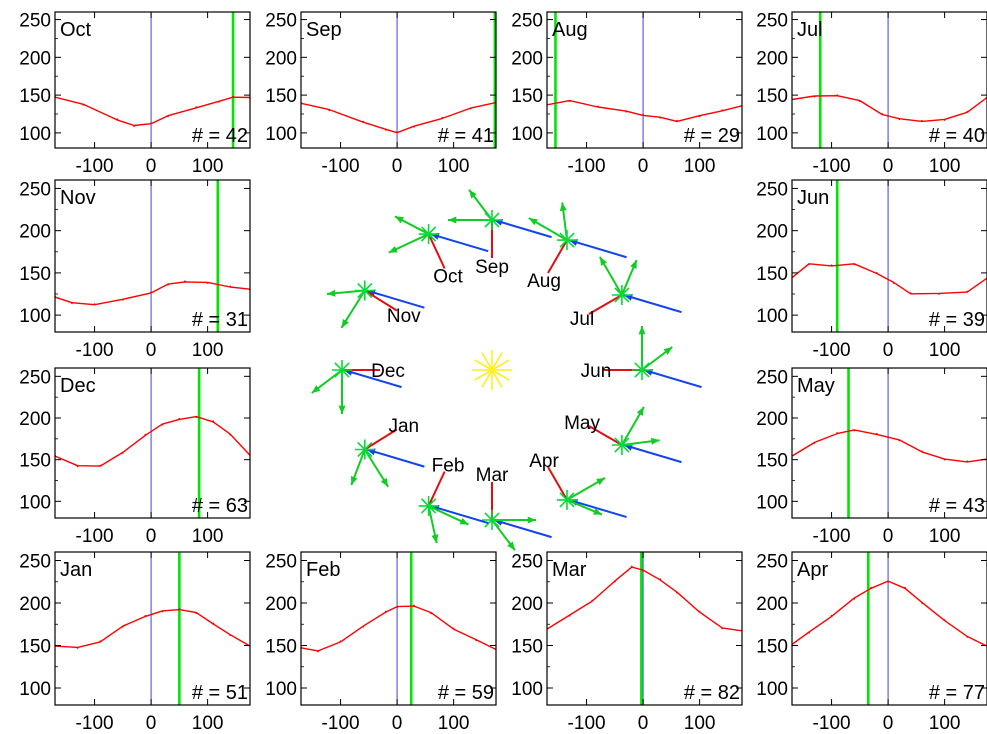  Describe the element at coordinates (466, 136) in the screenshot. I see `count-label: # = 41` at that location.